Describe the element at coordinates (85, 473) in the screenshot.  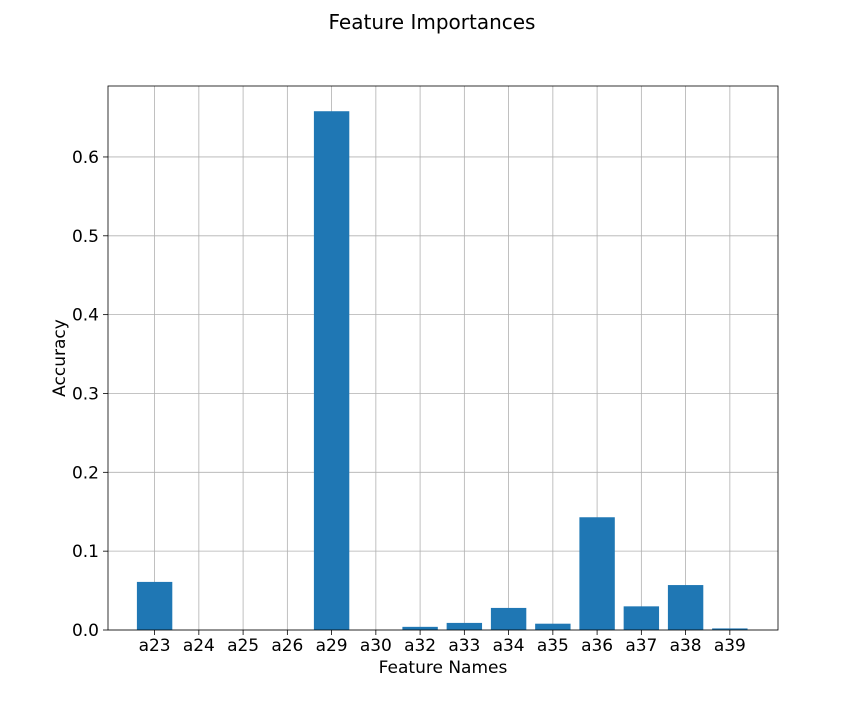
I see `y-tick-label: 0.2` at that location.